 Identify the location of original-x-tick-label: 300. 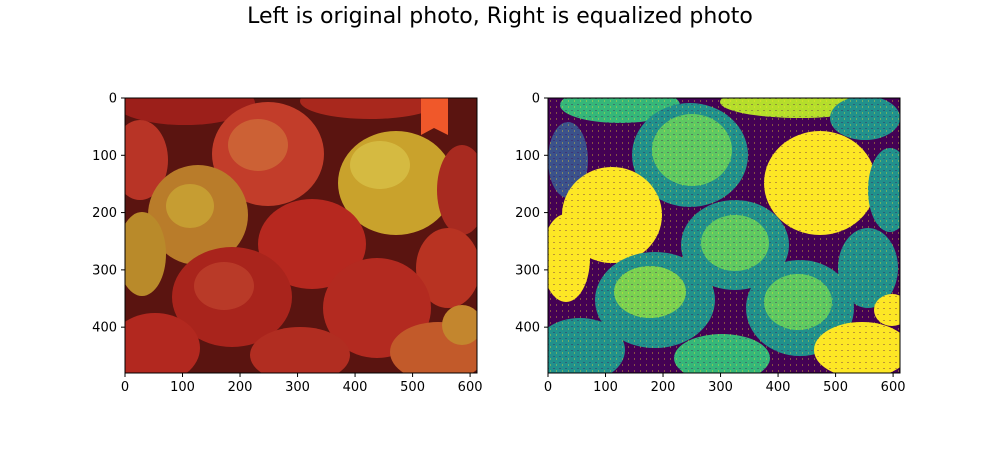
(297, 387).